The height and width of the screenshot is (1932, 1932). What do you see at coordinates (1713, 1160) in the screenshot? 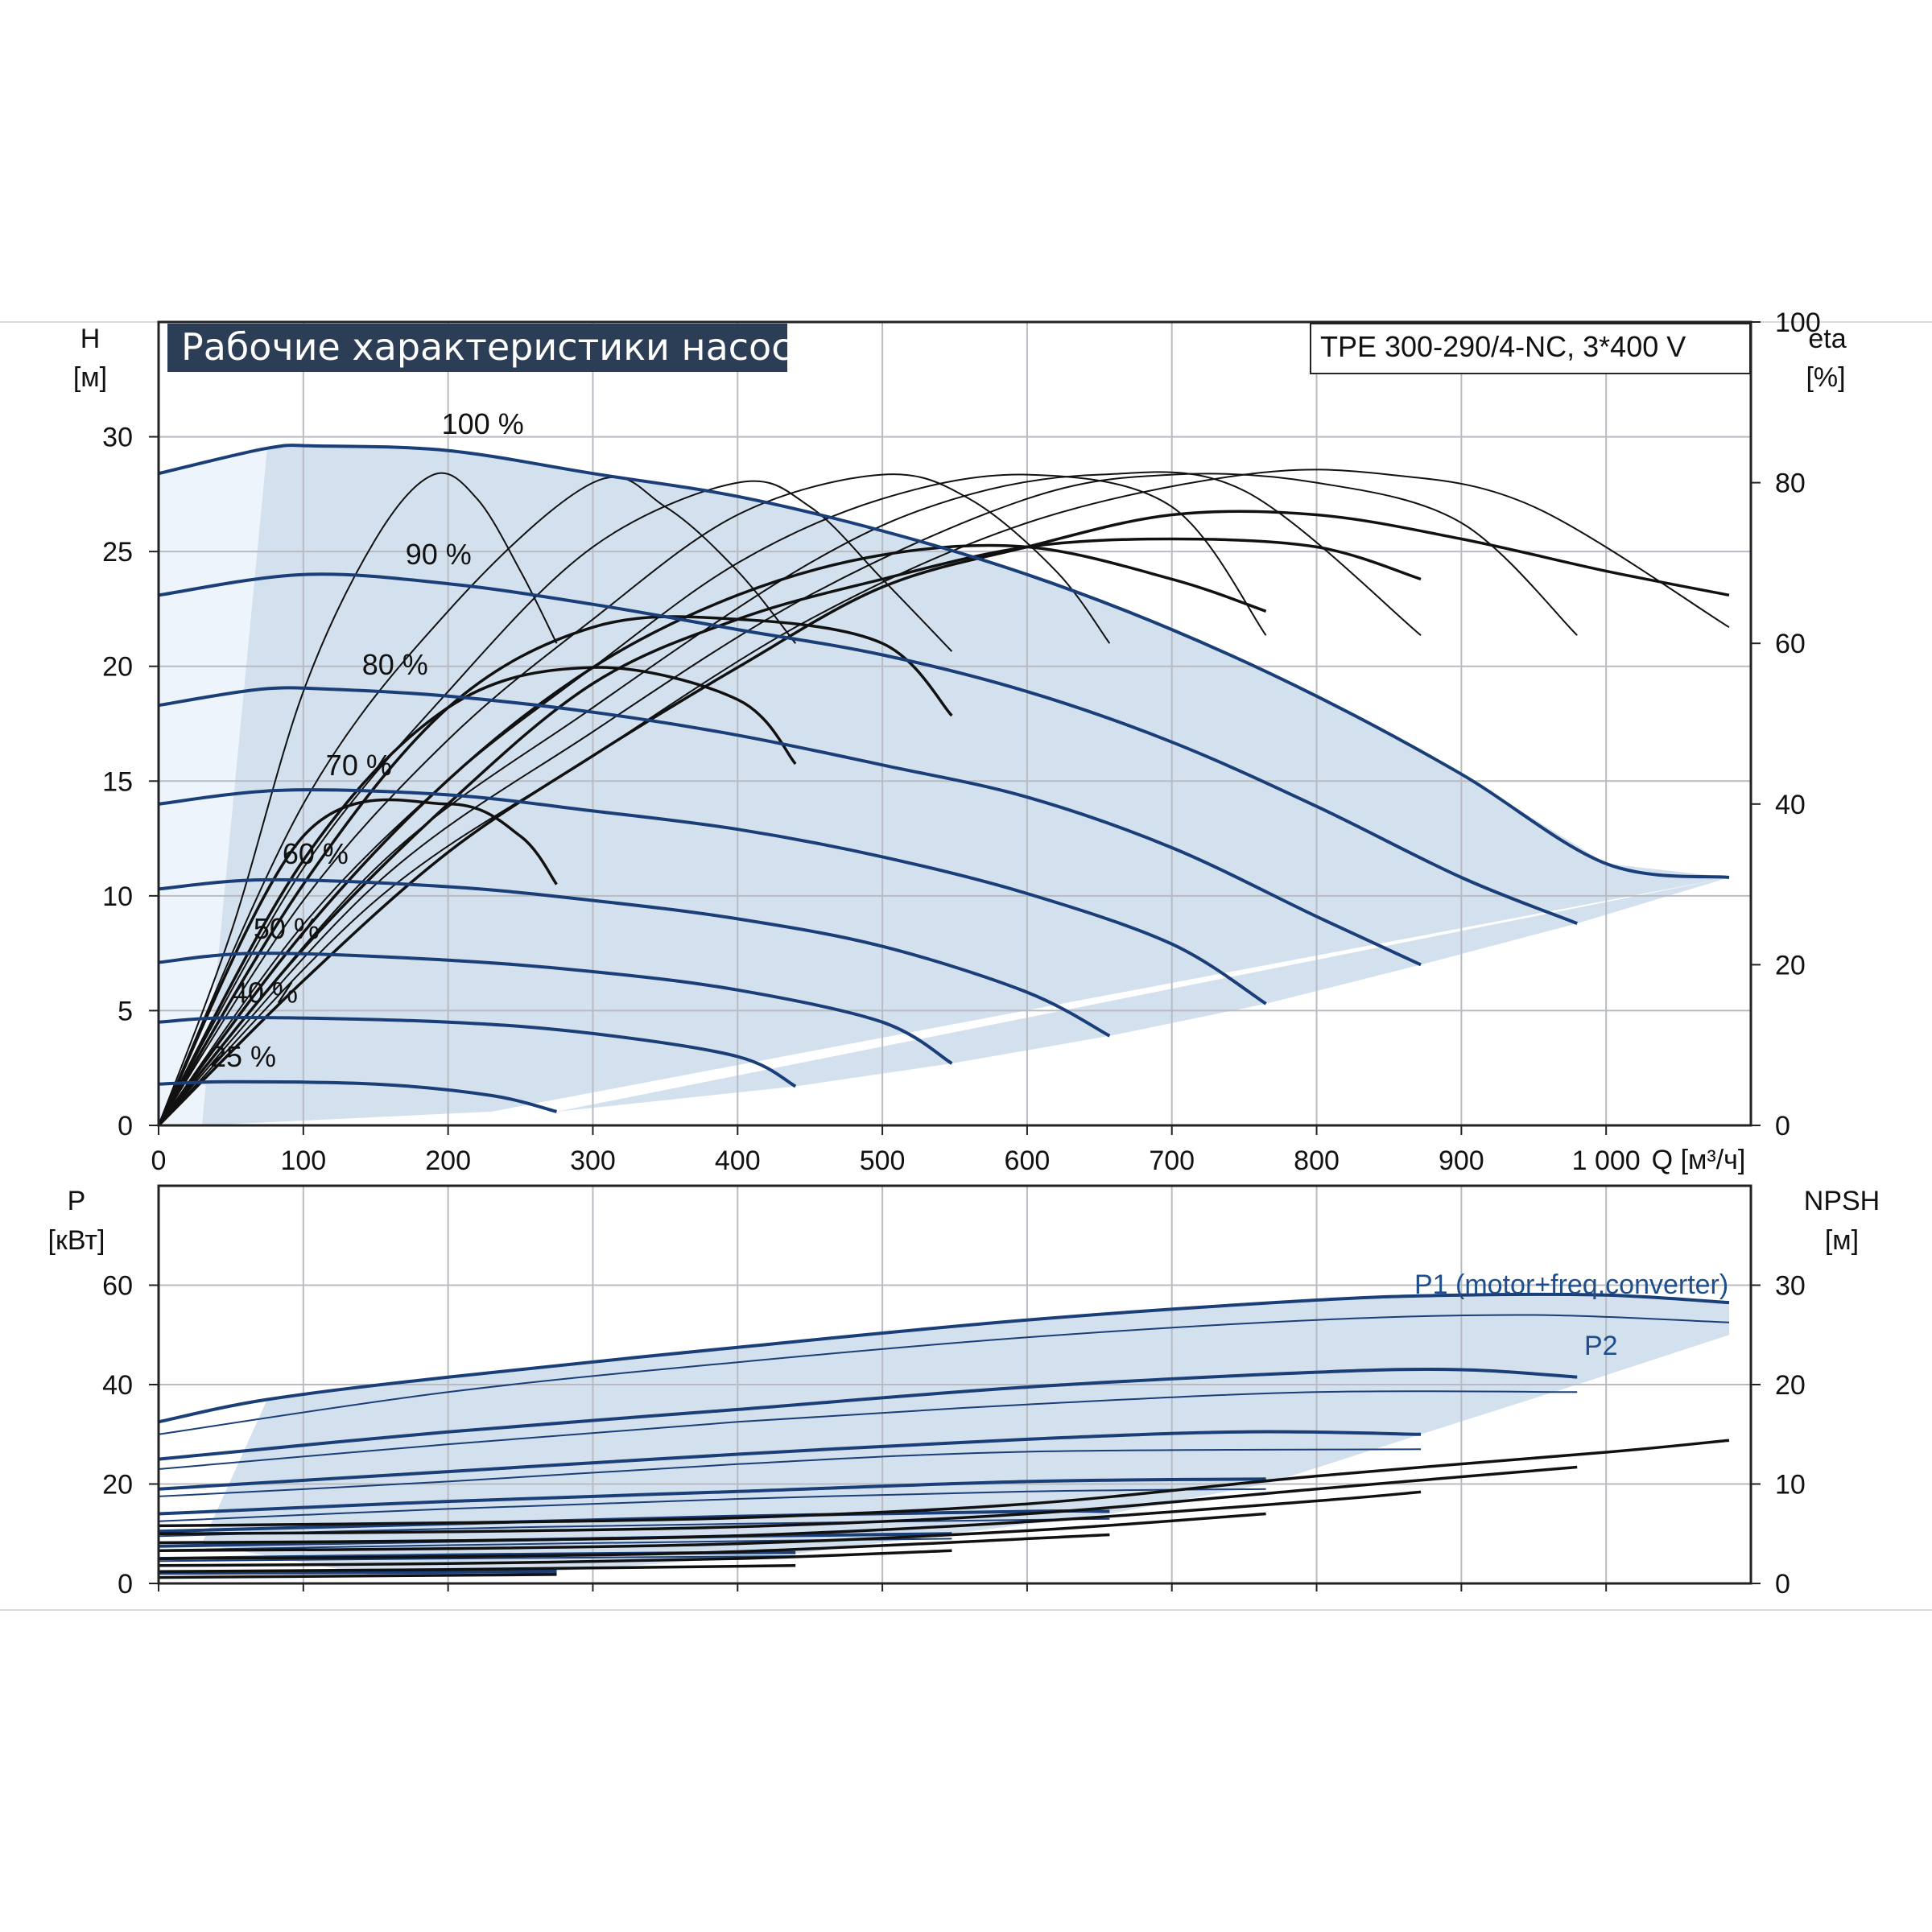
I see `flow-axis-unit: [м³/ч]` at bounding box center [1713, 1160].